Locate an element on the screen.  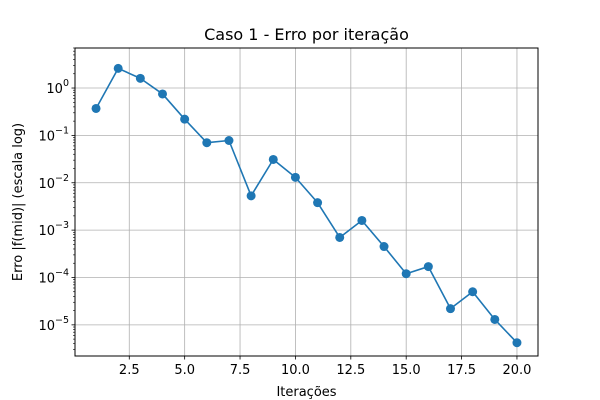
x-tick-label: 15.0 is located at coordinates (406, 370).